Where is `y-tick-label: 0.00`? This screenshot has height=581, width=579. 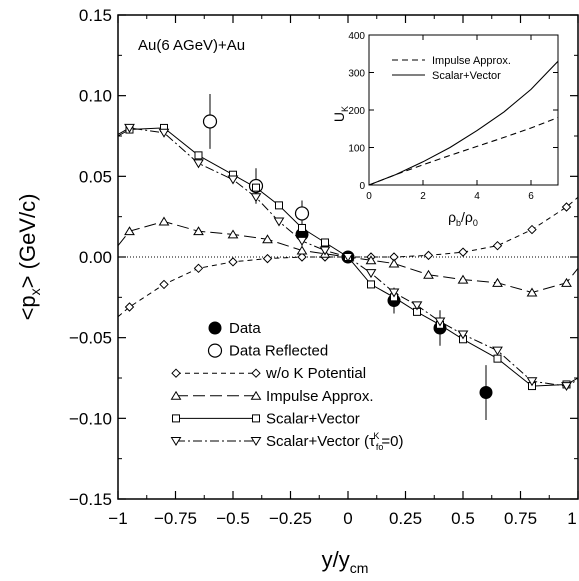
y-tick-label: 0.00 is located at coordinates (95, 257).